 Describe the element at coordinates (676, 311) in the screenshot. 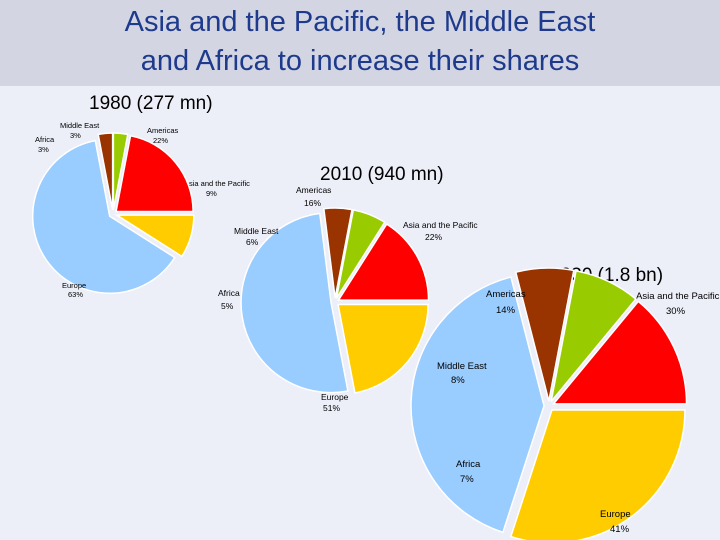

I see `pie-3-value-asia-and-the-pacific: 30%` at that location.